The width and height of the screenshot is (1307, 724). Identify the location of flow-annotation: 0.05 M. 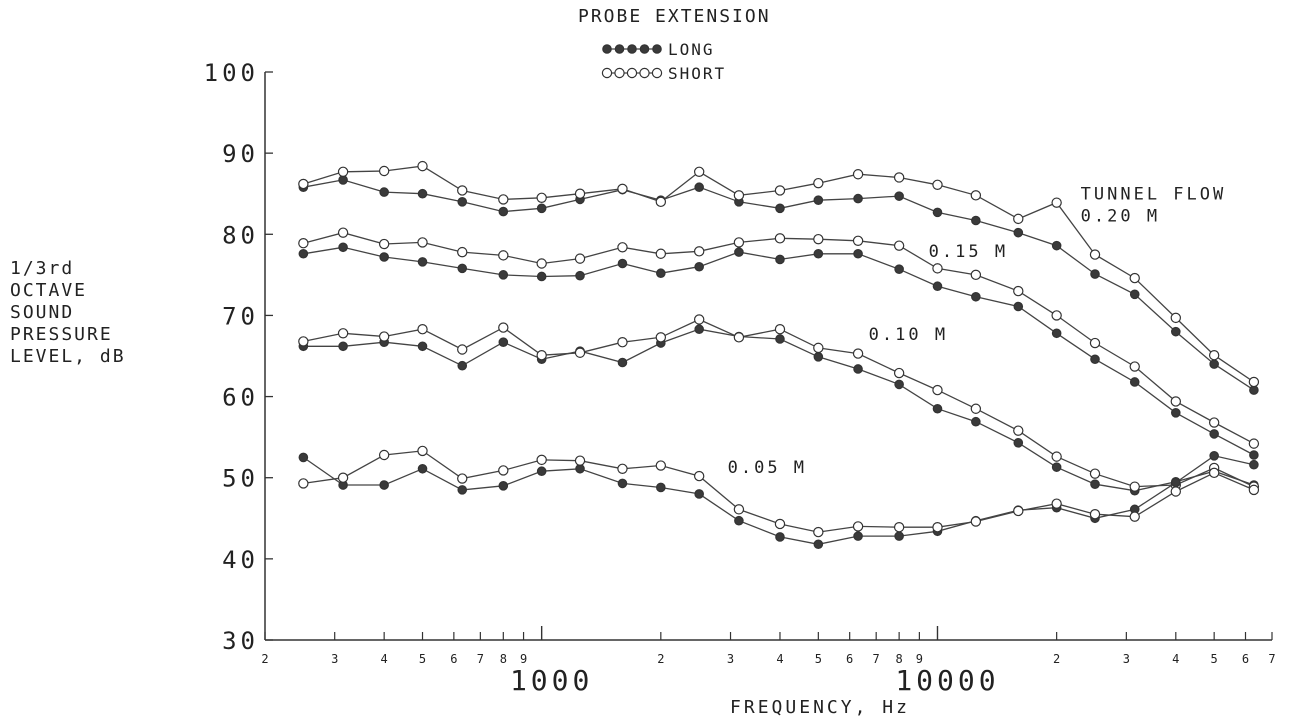
(767, 468).